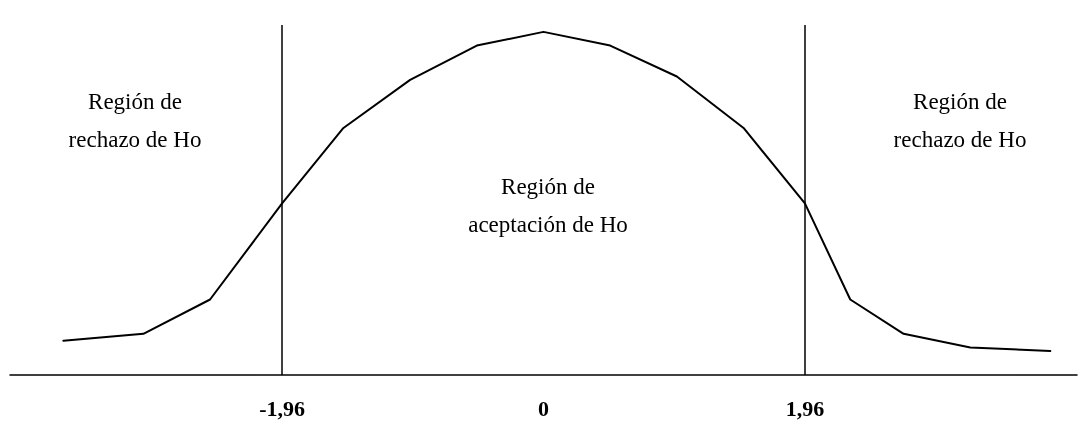 This screenshot has width=1087, height=427. What do you see at coordinates (548, 205) in the screenshot?
I see `annotation: Región de aceptación de Ho` at bounding box center [548, 205].